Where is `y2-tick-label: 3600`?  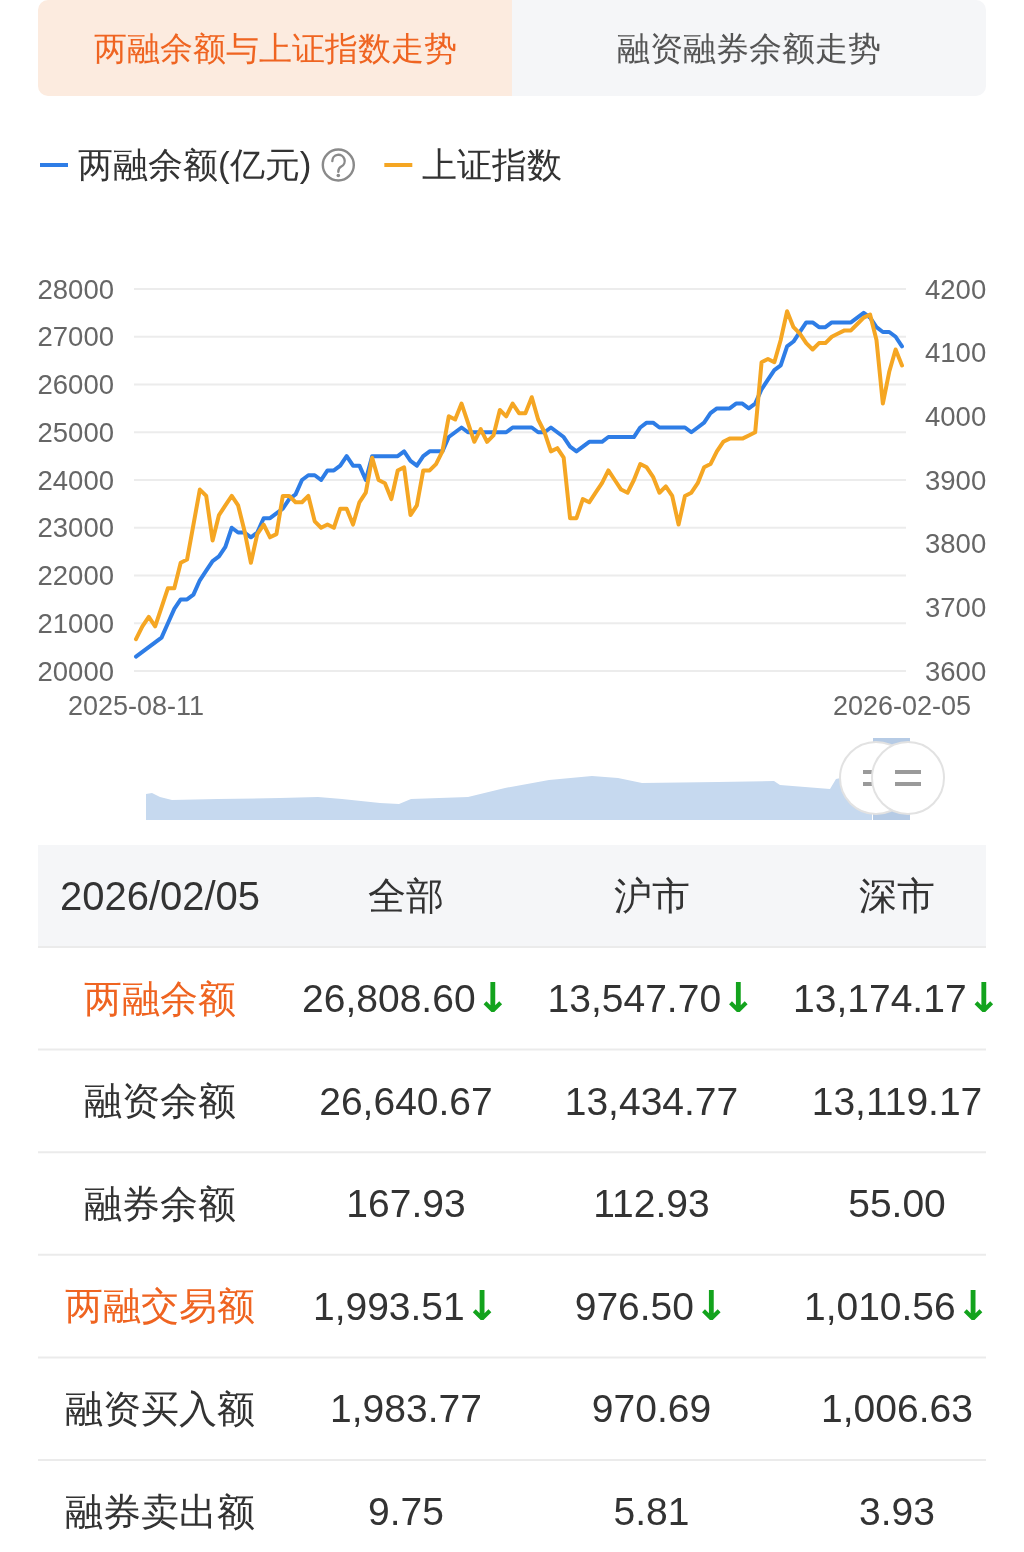
y2-tick-label: 3600 is located at coordinates (956, 671).